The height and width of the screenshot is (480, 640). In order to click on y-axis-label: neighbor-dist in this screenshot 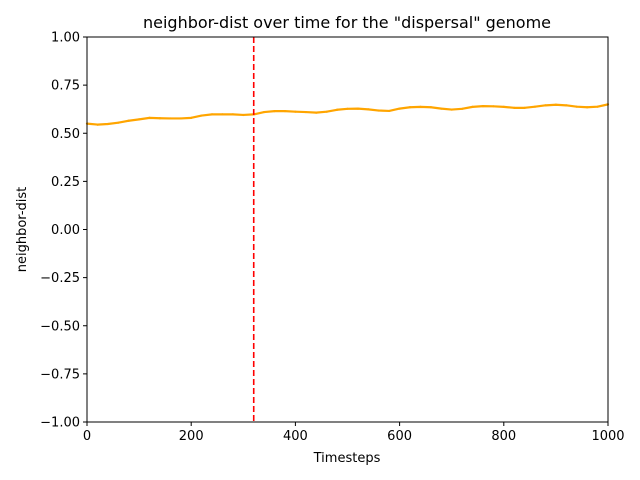, I will do `click(22, 229)`.